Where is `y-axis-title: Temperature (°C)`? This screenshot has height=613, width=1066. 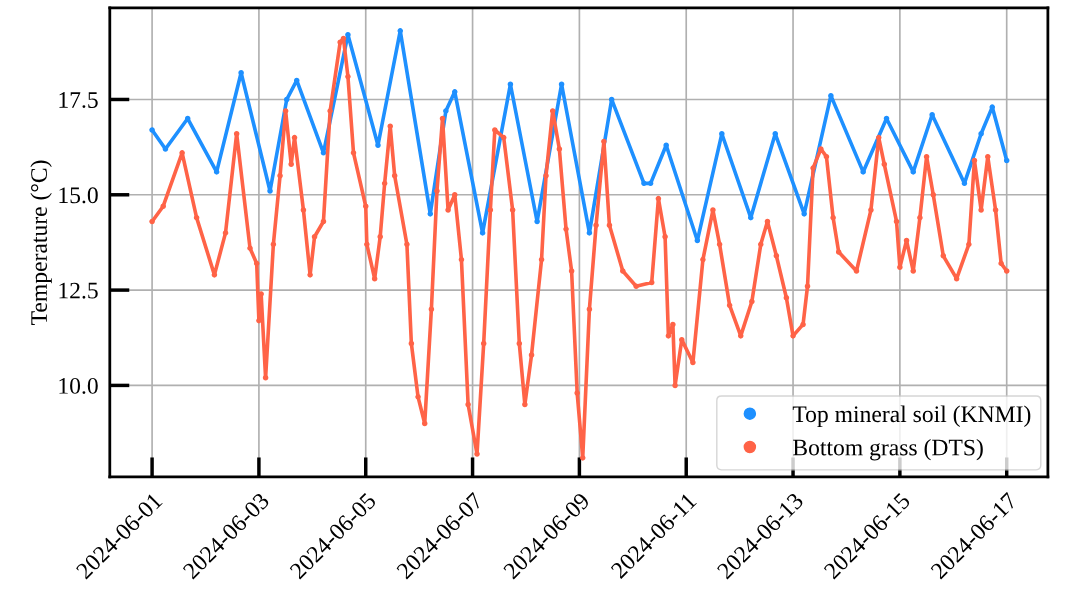 y-axis-title: Temperature (°C) is located at coordinates (41, 242).